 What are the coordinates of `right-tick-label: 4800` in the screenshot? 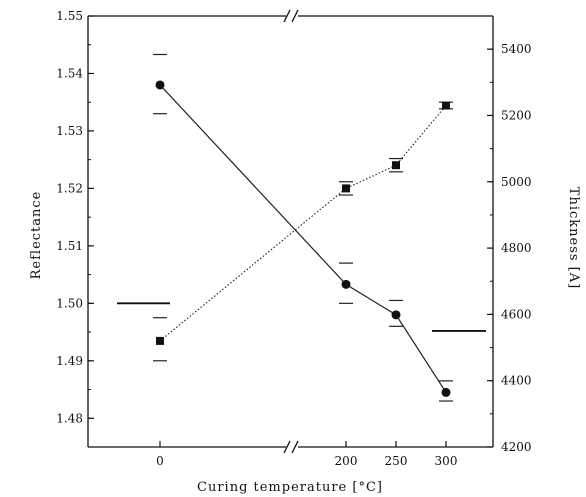 It's located at (516, 248).